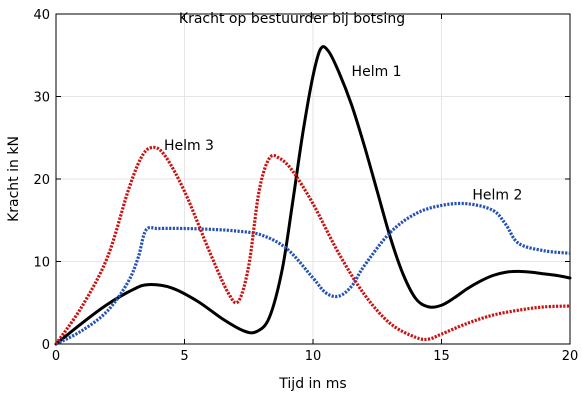 Image resolution: width=582 pixels, height=400 pixels. What do you see at coordinates (377, 72) in the screenshot?
I see `series-label-1: Helm 1` at bounding box center [377, 72].